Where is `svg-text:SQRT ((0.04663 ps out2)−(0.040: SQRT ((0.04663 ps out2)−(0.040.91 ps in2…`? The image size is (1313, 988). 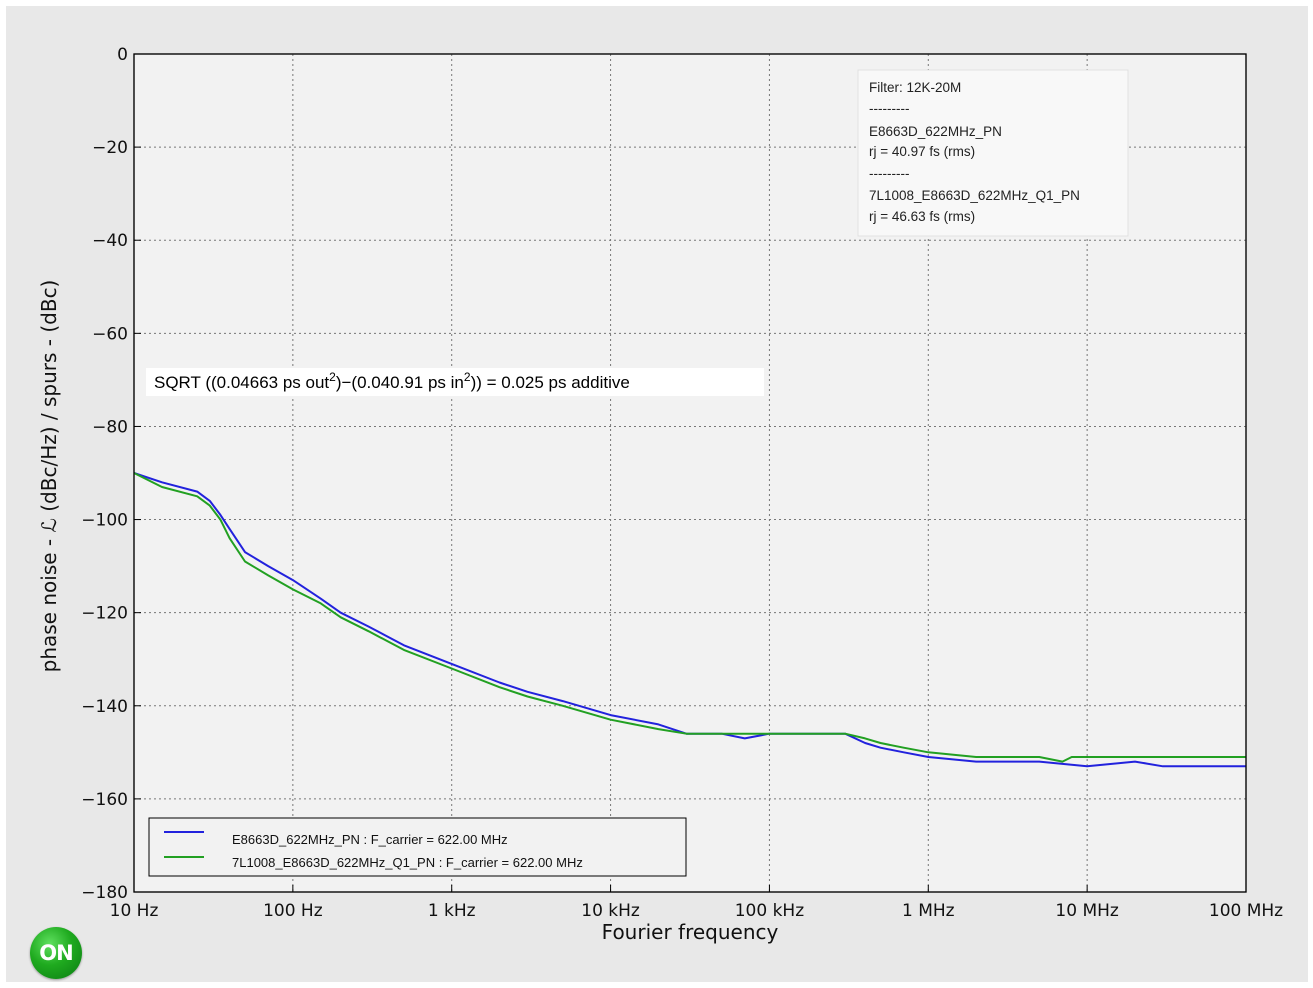
svg-text:SQRT ((0.04663 ps out2)−(0.040: SQRT ((0.04663 ps out2)−(0.040.91 ps in2… is located at coordinates (392, 381).